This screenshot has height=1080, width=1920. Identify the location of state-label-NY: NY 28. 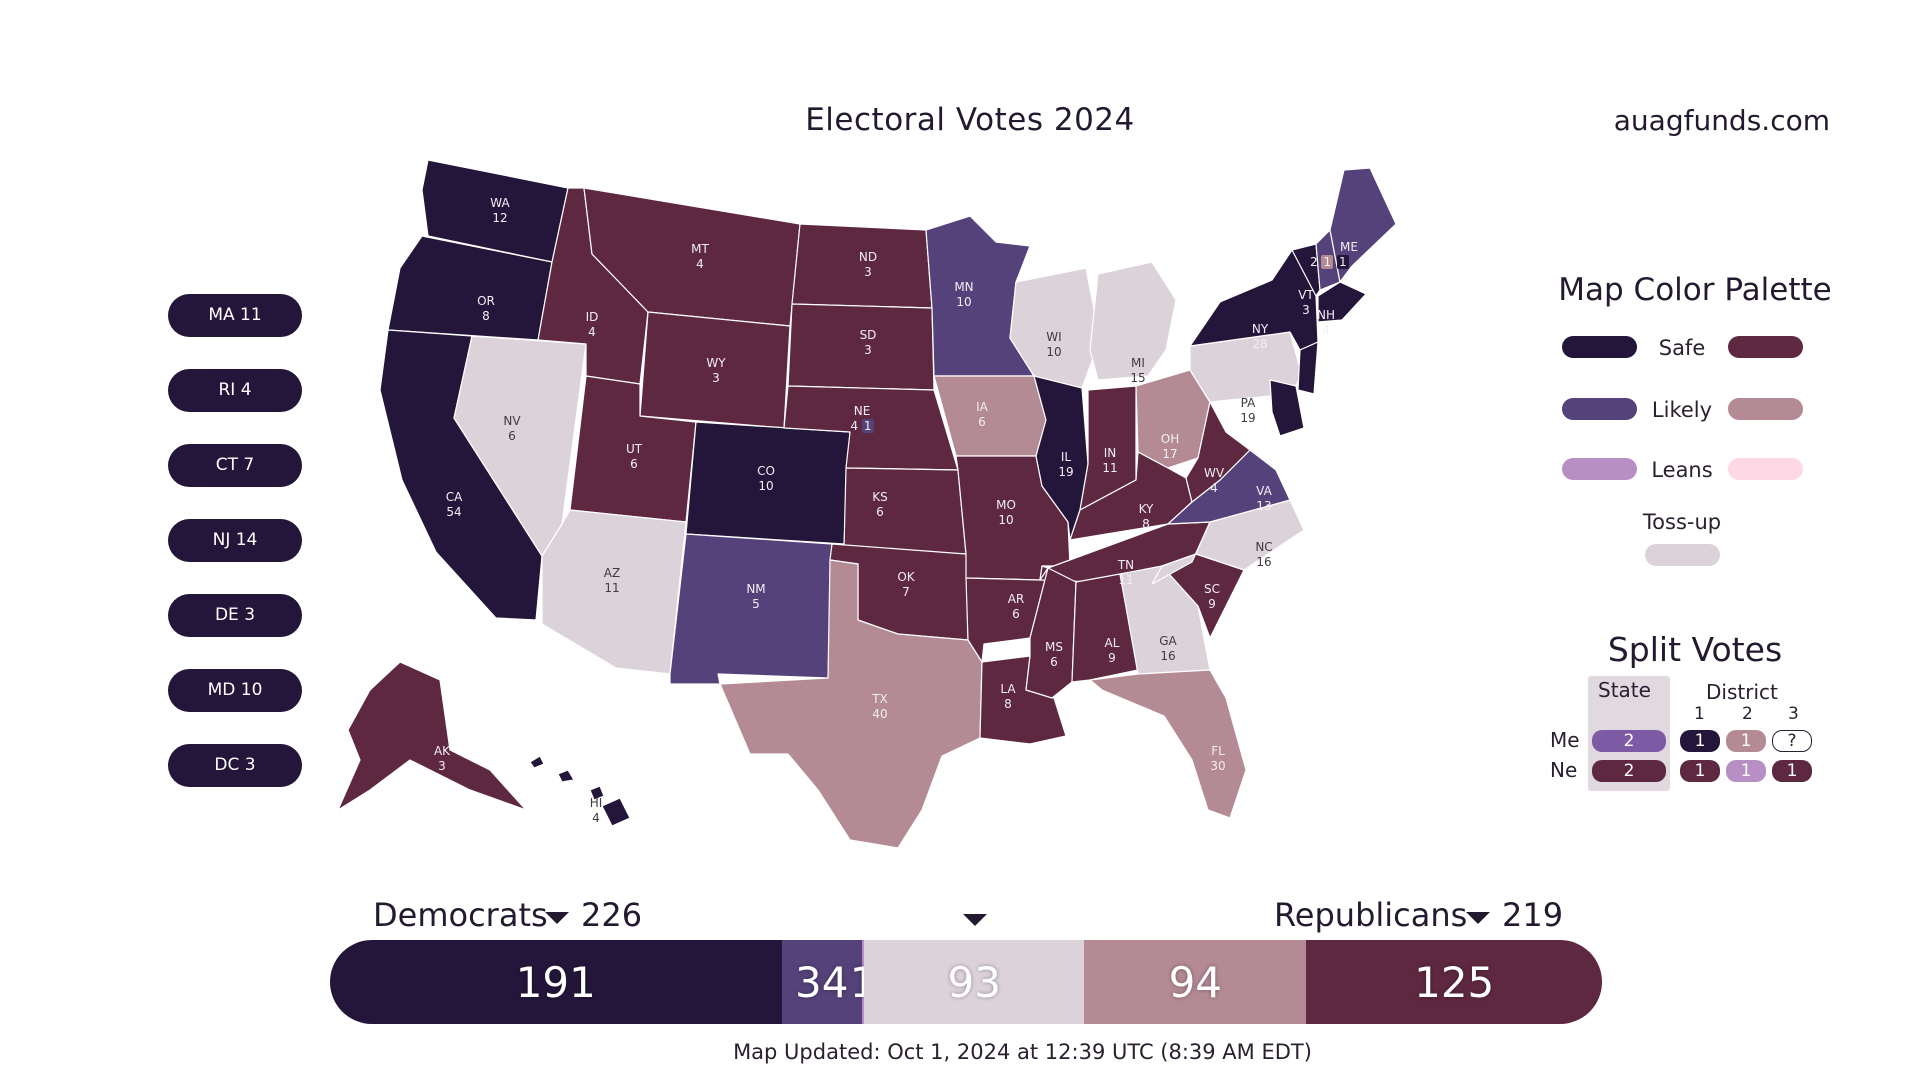
(1260, 336).